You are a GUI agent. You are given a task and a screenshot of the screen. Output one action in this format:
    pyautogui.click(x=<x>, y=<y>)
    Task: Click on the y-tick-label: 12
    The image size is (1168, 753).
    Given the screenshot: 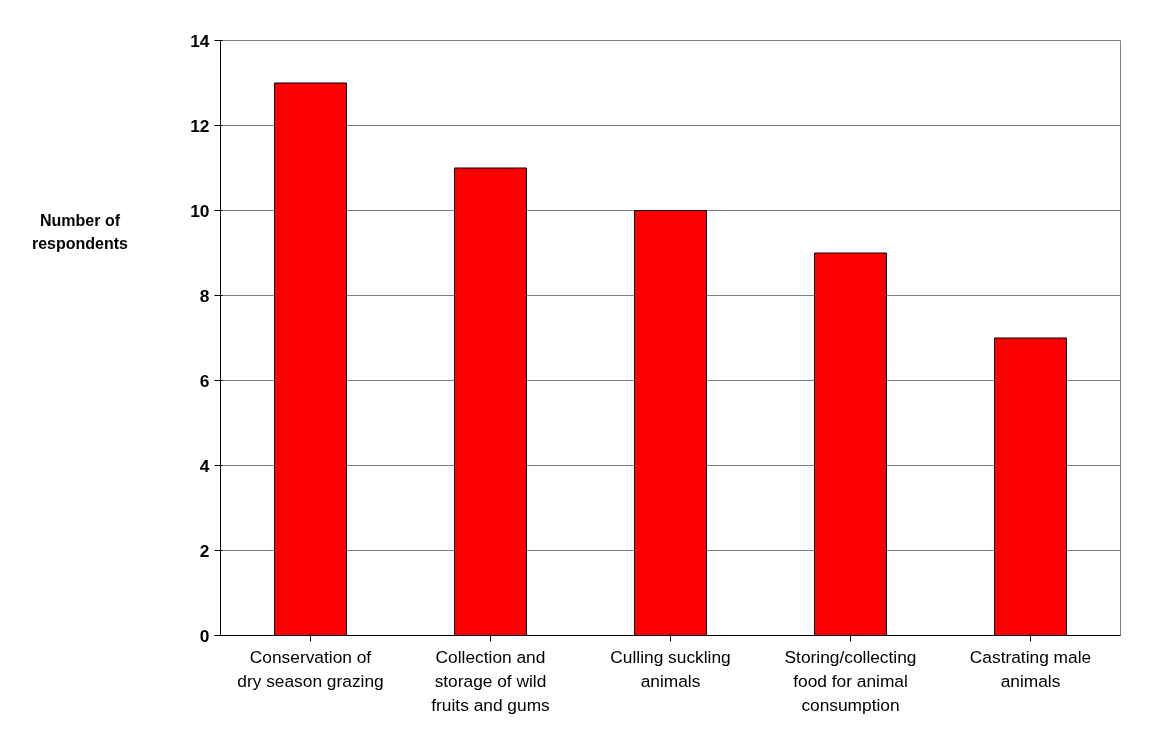 What is the action you would take?
    pyautogui.click(x=200, y=125)
    